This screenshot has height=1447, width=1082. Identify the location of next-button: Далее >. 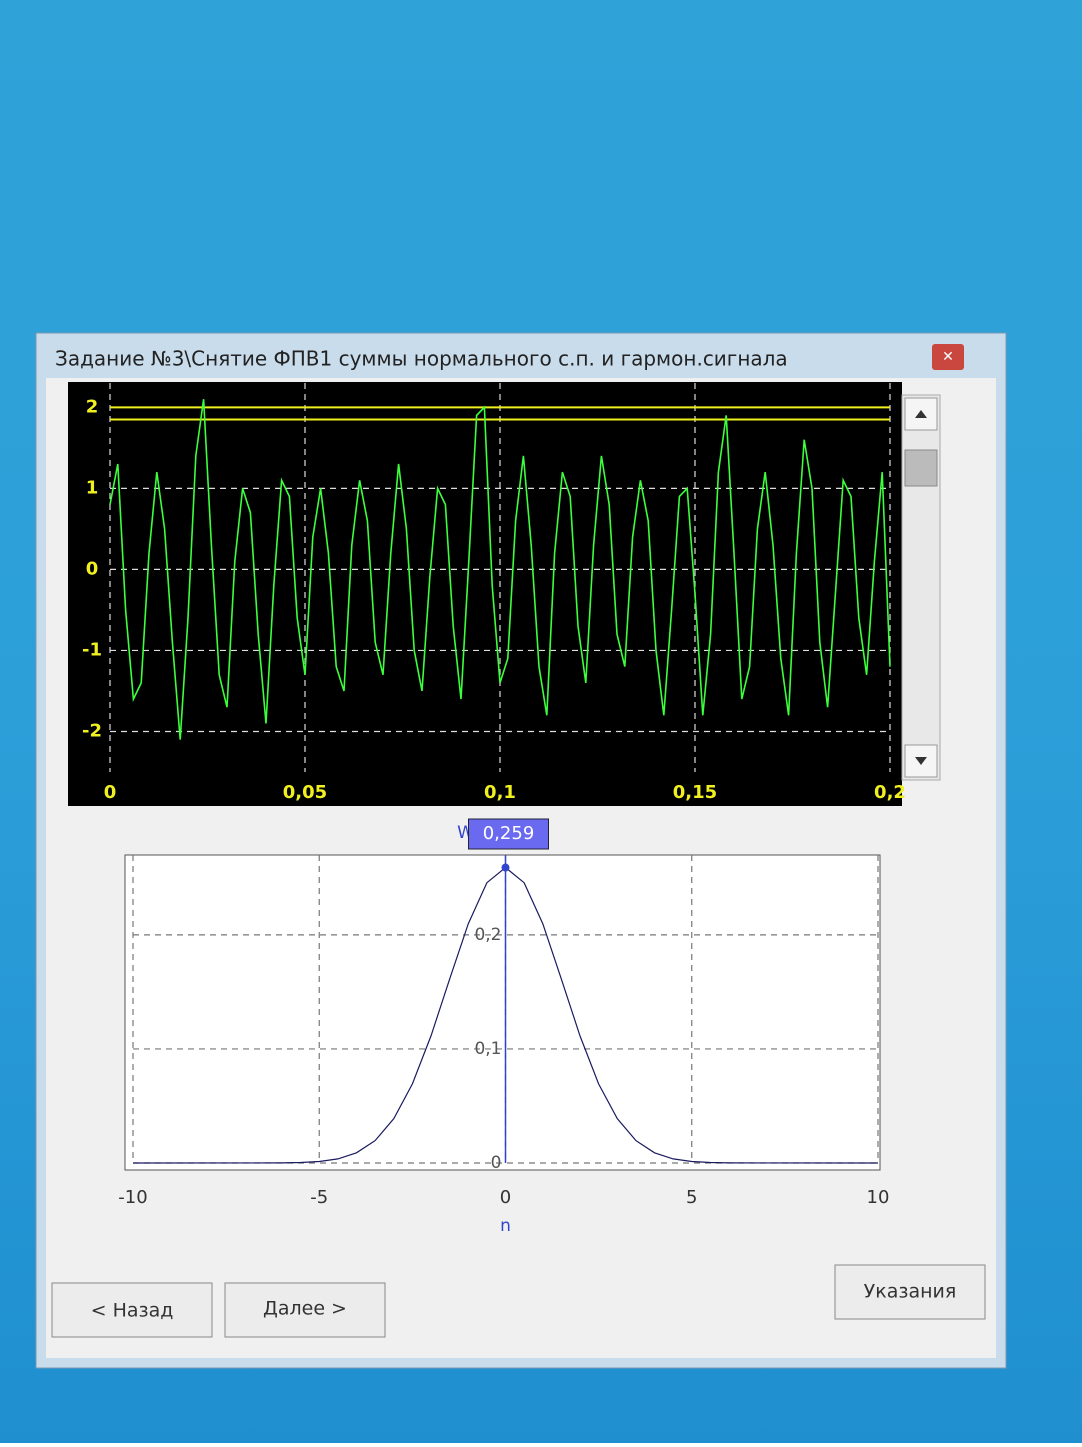
(305, 1310).